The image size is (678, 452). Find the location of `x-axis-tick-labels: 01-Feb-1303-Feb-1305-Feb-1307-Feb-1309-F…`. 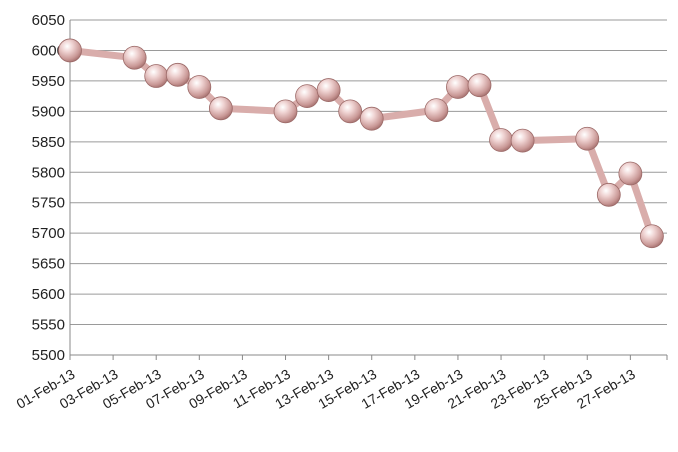

x-axis-tick-labels: 01-Feb-1303-Feb-1305-Feb-1307-Feb-1309-F… is located at coordinates (326, 389).